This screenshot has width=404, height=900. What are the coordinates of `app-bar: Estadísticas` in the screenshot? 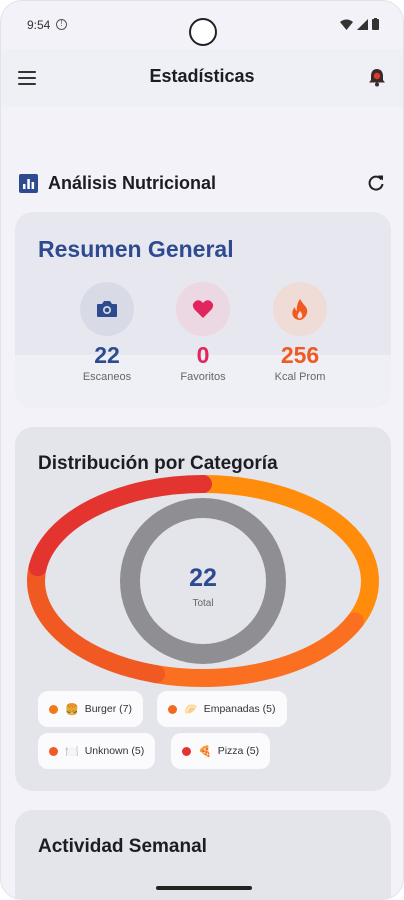 It's located at (202, 78).